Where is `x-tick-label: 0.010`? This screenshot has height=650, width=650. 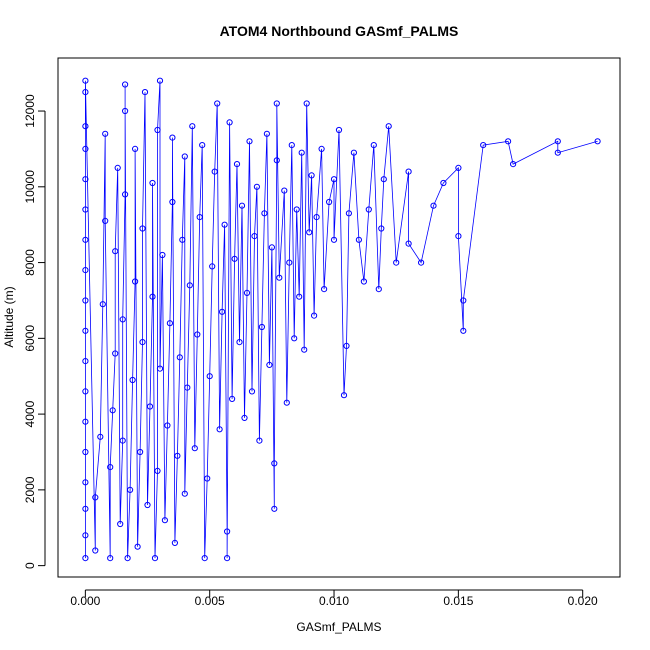 x-tick-label: 0.010 is located at coordinates (334, 601).